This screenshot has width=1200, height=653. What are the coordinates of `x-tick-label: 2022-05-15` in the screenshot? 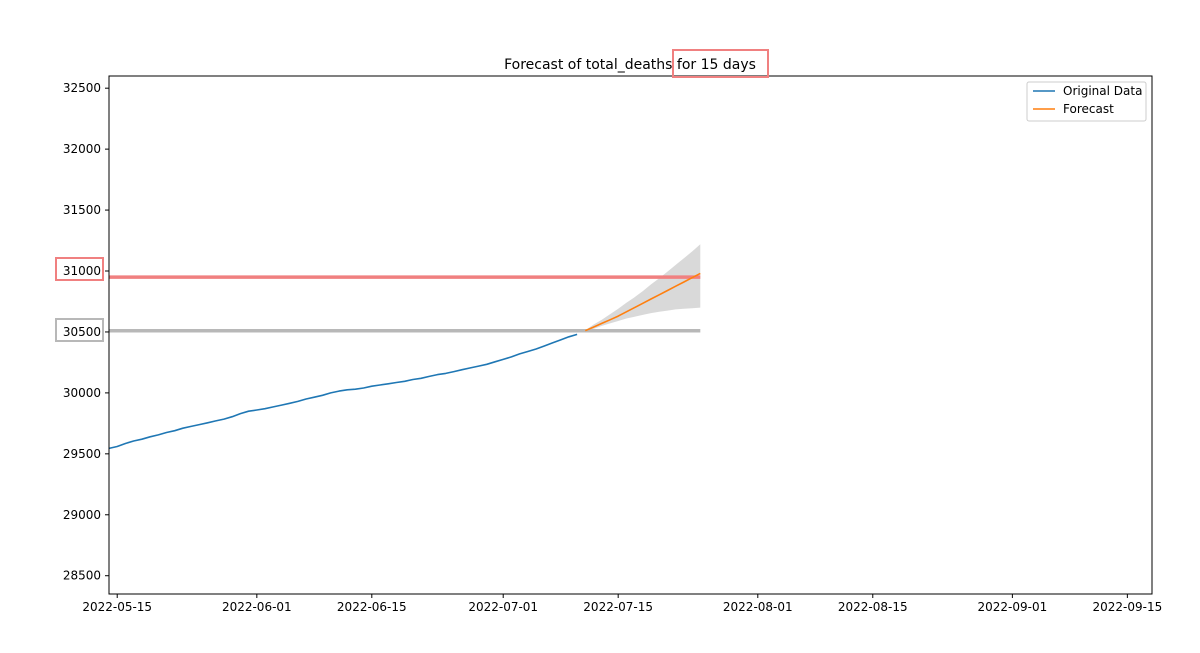 It's located at (117, 607).